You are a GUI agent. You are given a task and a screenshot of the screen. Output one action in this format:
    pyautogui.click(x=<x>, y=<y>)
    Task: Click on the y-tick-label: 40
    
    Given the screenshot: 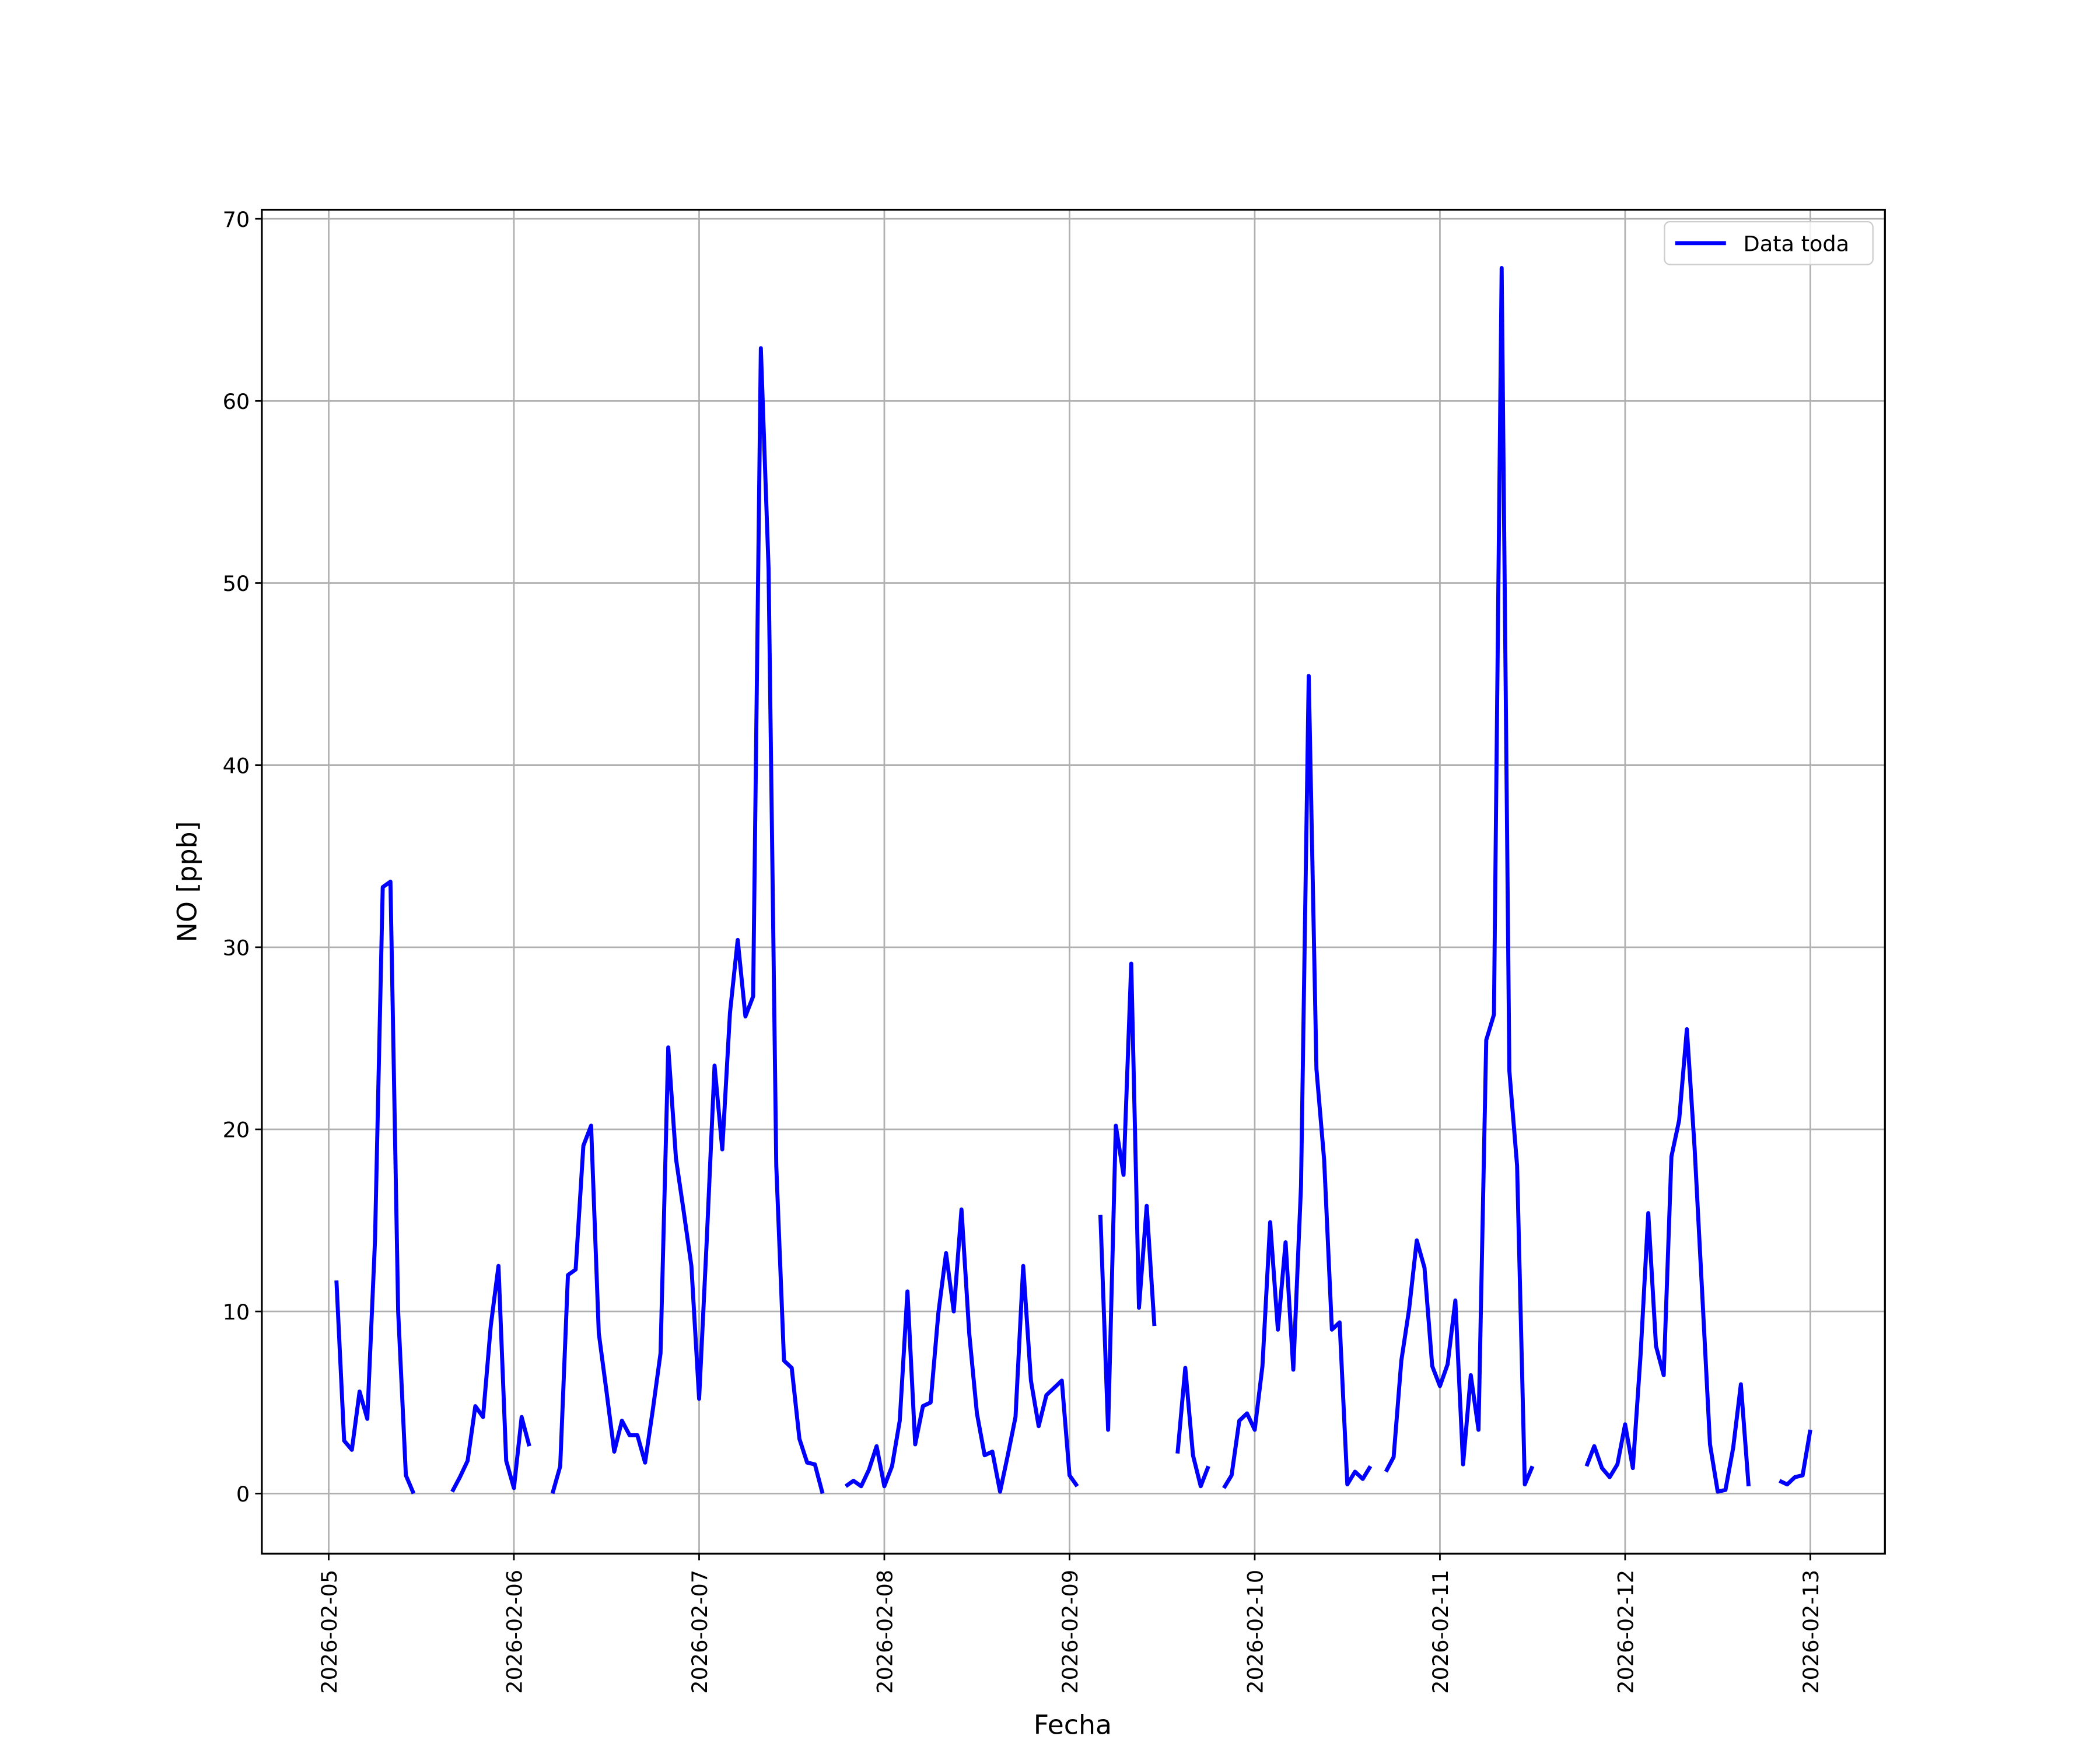 What is the action you would take?
    pyautogui.click(x=236, y=765)
    